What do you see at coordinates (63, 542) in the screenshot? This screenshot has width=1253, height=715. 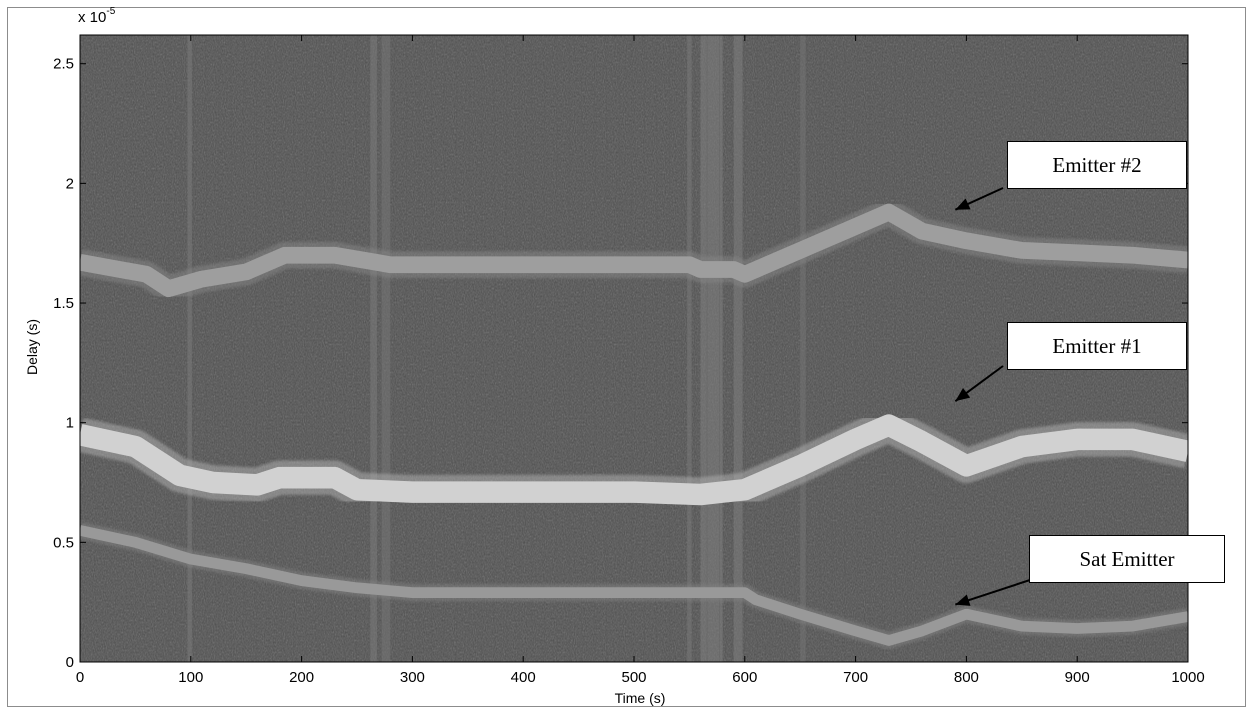 I see `y-tick-label: 0.5` at bounding box center [63, 542].